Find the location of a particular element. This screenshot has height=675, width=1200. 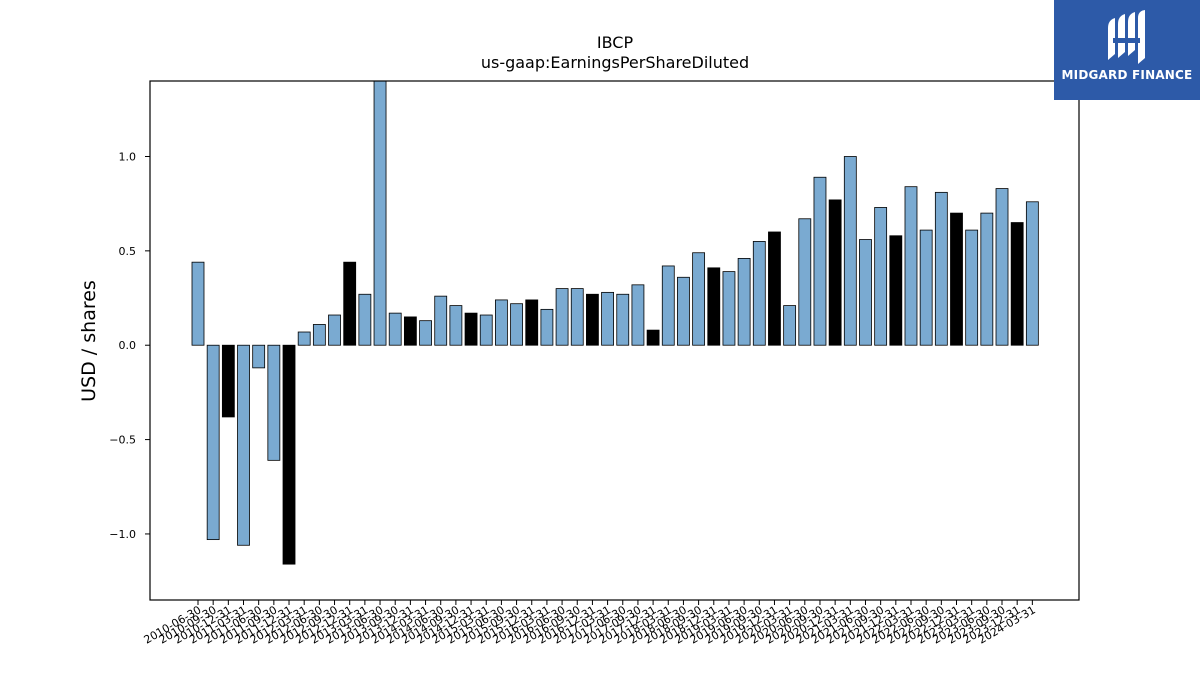

y-tick-label: 0.5 is located at coordinates (128, 251).